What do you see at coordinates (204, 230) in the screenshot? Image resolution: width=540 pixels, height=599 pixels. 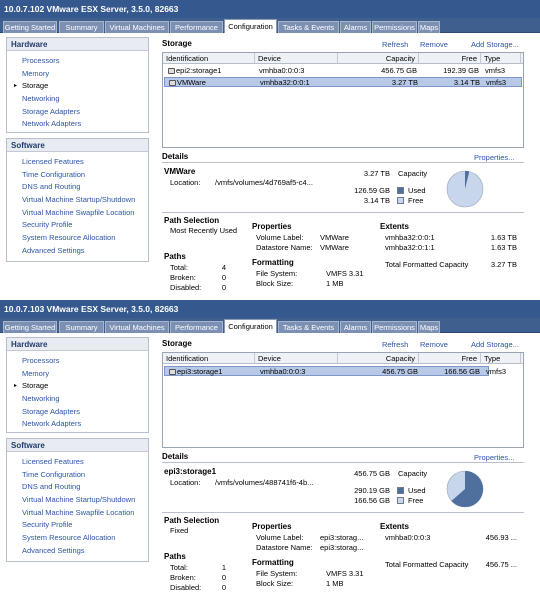 I see `path-selection-value: Most Recently Used` at bounding box center [204, 230].